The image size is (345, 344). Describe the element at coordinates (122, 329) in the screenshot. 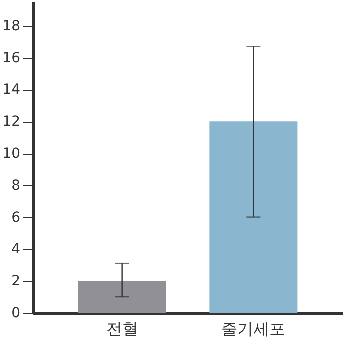

I see `x-tick-label: 전혈` at that location.